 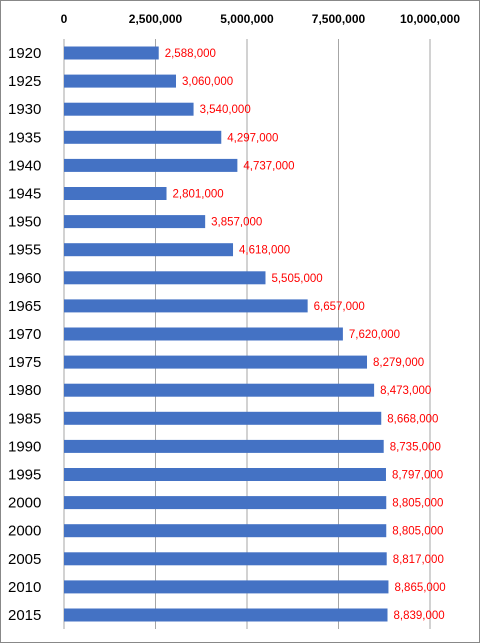 I want to click on data-label: 5,505,000, so click(x=296, y=279).